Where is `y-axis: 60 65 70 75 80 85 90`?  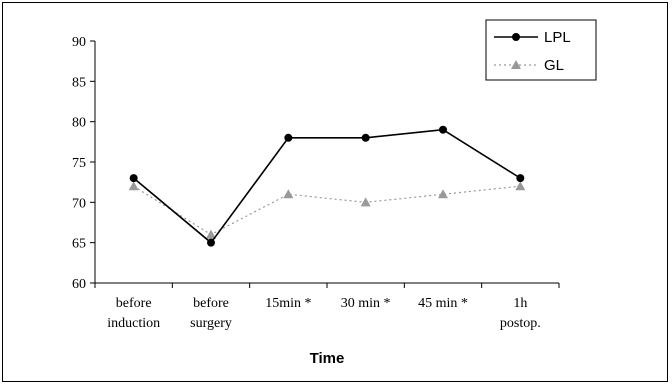 y-axis: 60 65 70 75 80 85 90 is located at coordinates (84, 163).